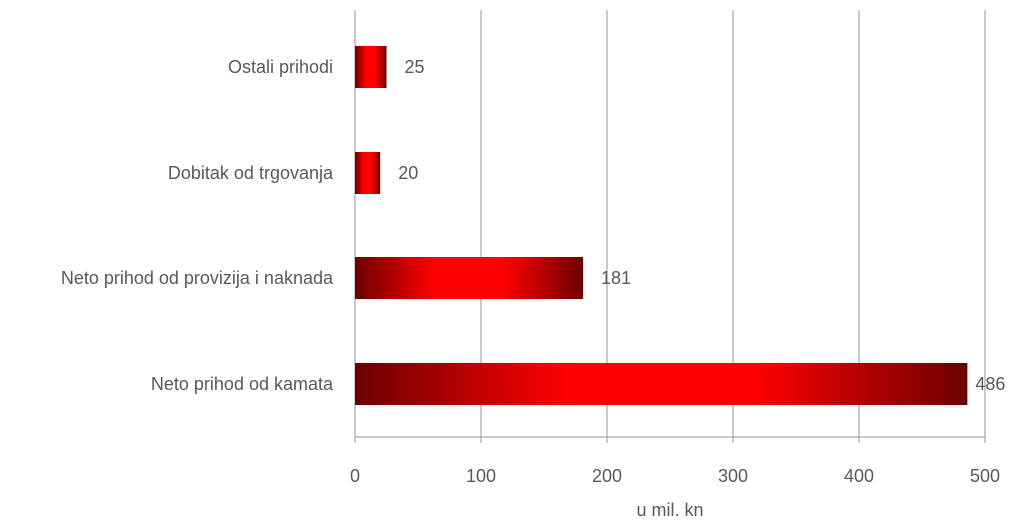 Image resolution: width=1013 pixels, height=526 pixels. Describe the element at coordinates (355, 476) in the screenshot. I see `x-tick-label: 0` at that location.